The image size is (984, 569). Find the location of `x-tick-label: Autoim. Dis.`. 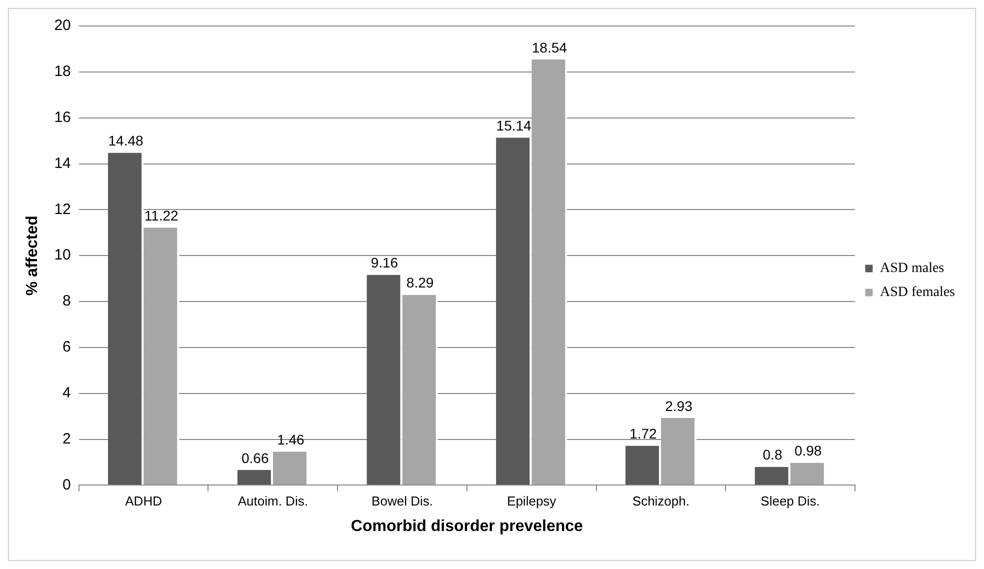

x-tick-label: Autoim. Dis. is located at coordinates (273, 501).